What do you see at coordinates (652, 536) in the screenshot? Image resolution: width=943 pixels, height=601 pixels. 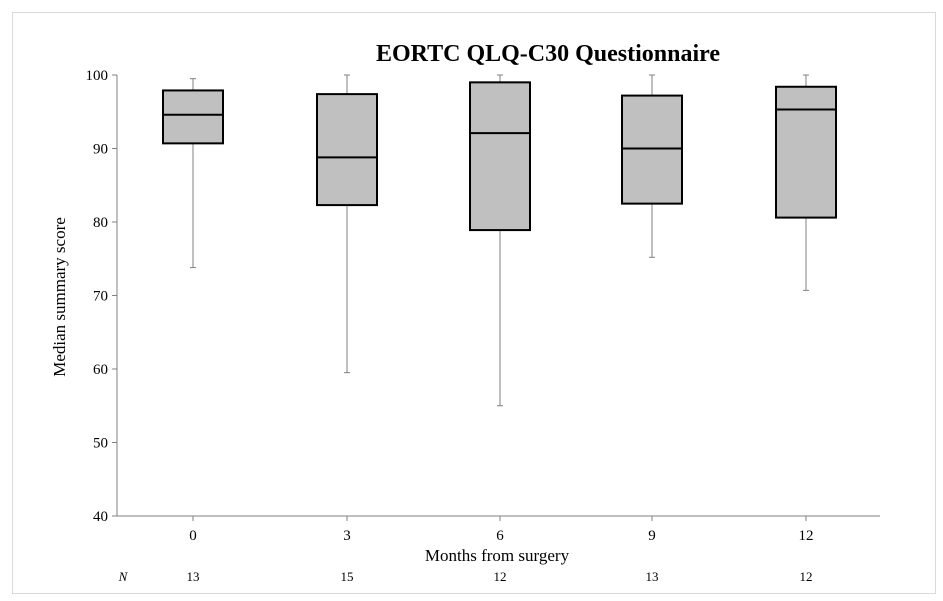 I see `x-tick-label: 9` at bounding box center [652, 536].